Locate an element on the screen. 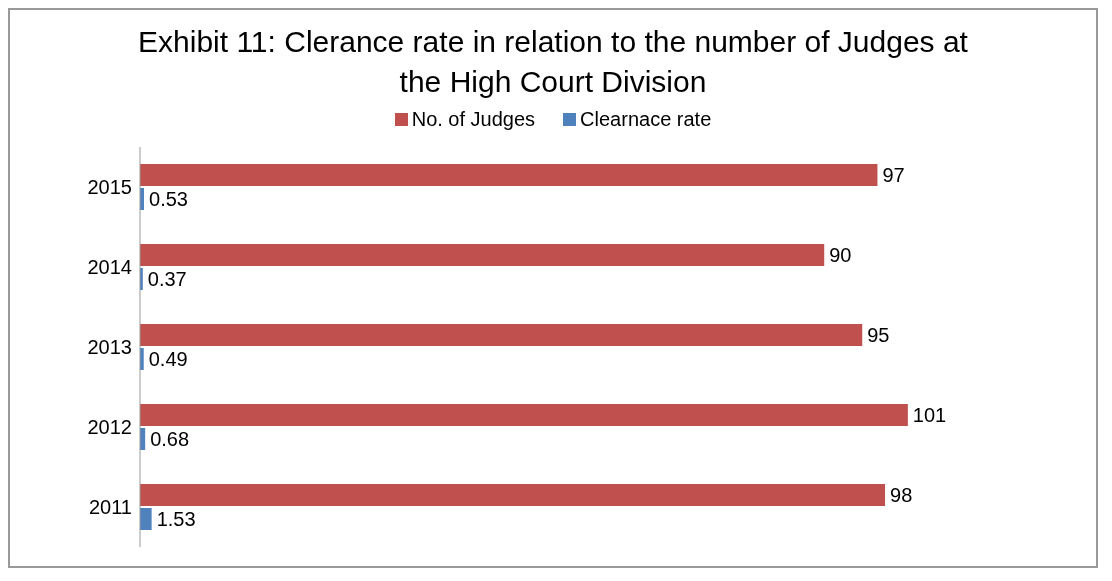 This screenshot has height=581, width=1112. data-label: 101 is located at coordinates (929, 415).